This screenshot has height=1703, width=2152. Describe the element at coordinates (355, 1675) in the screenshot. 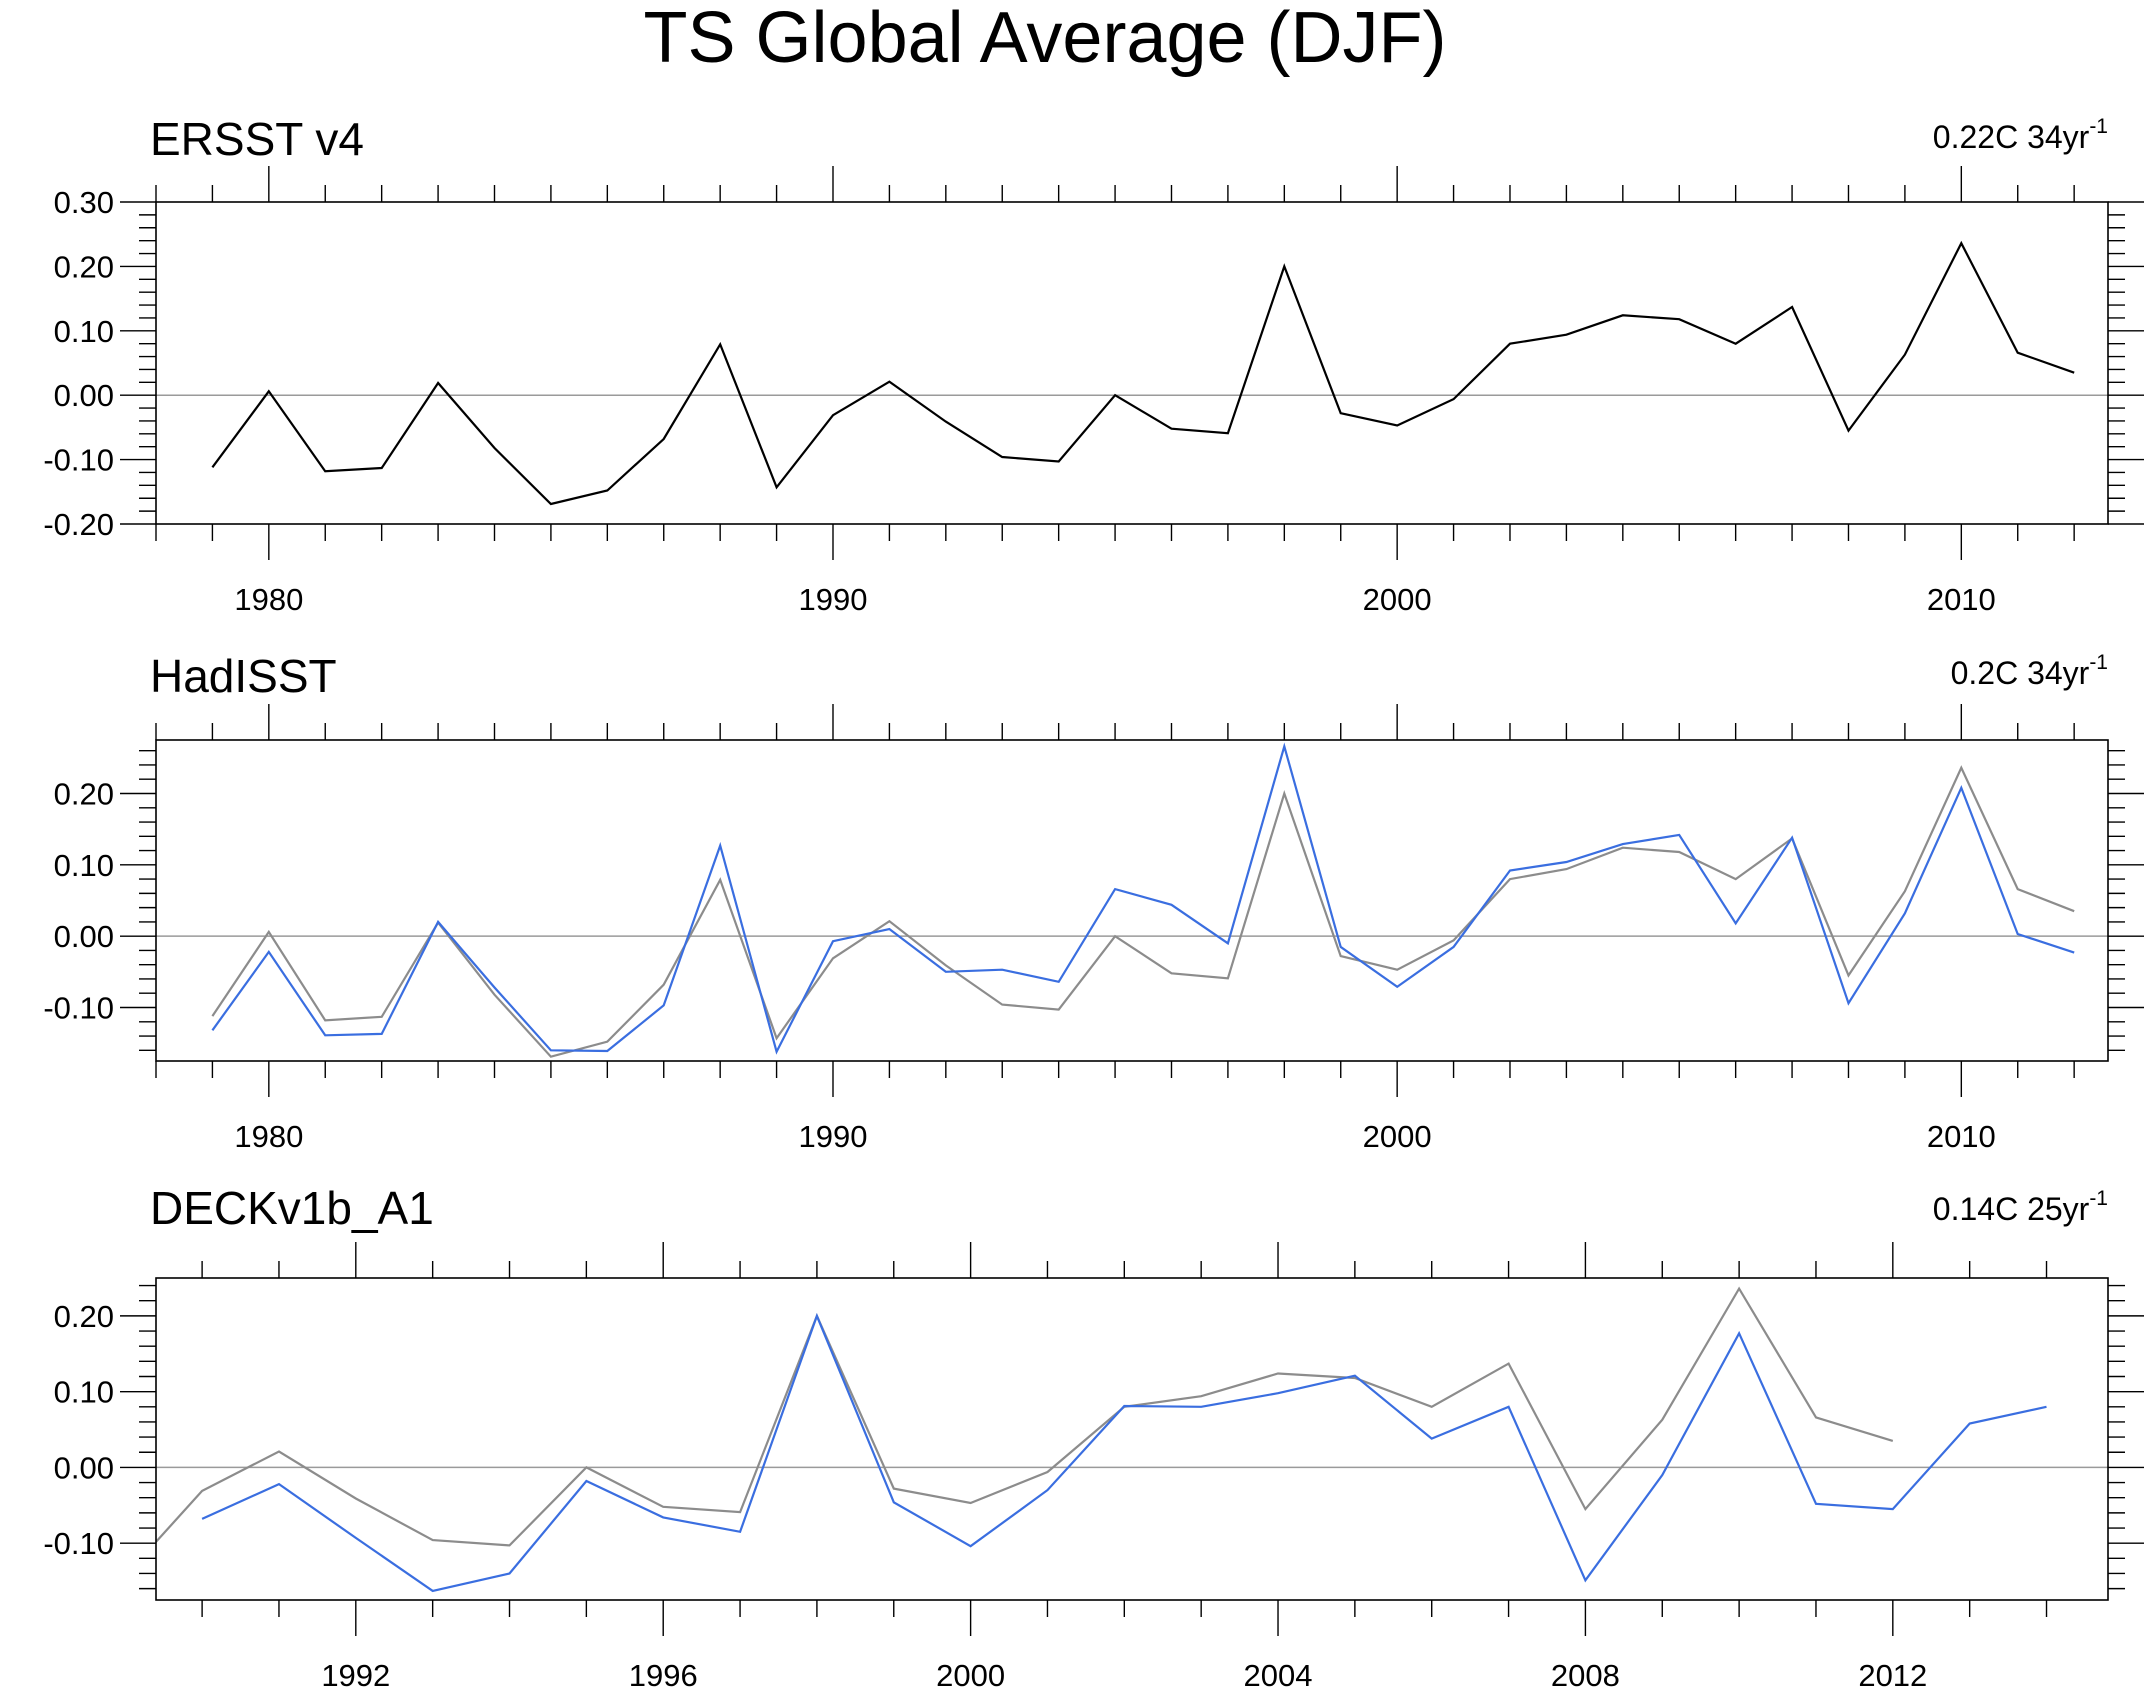

I see `x-tick-label: 1992` at that location.